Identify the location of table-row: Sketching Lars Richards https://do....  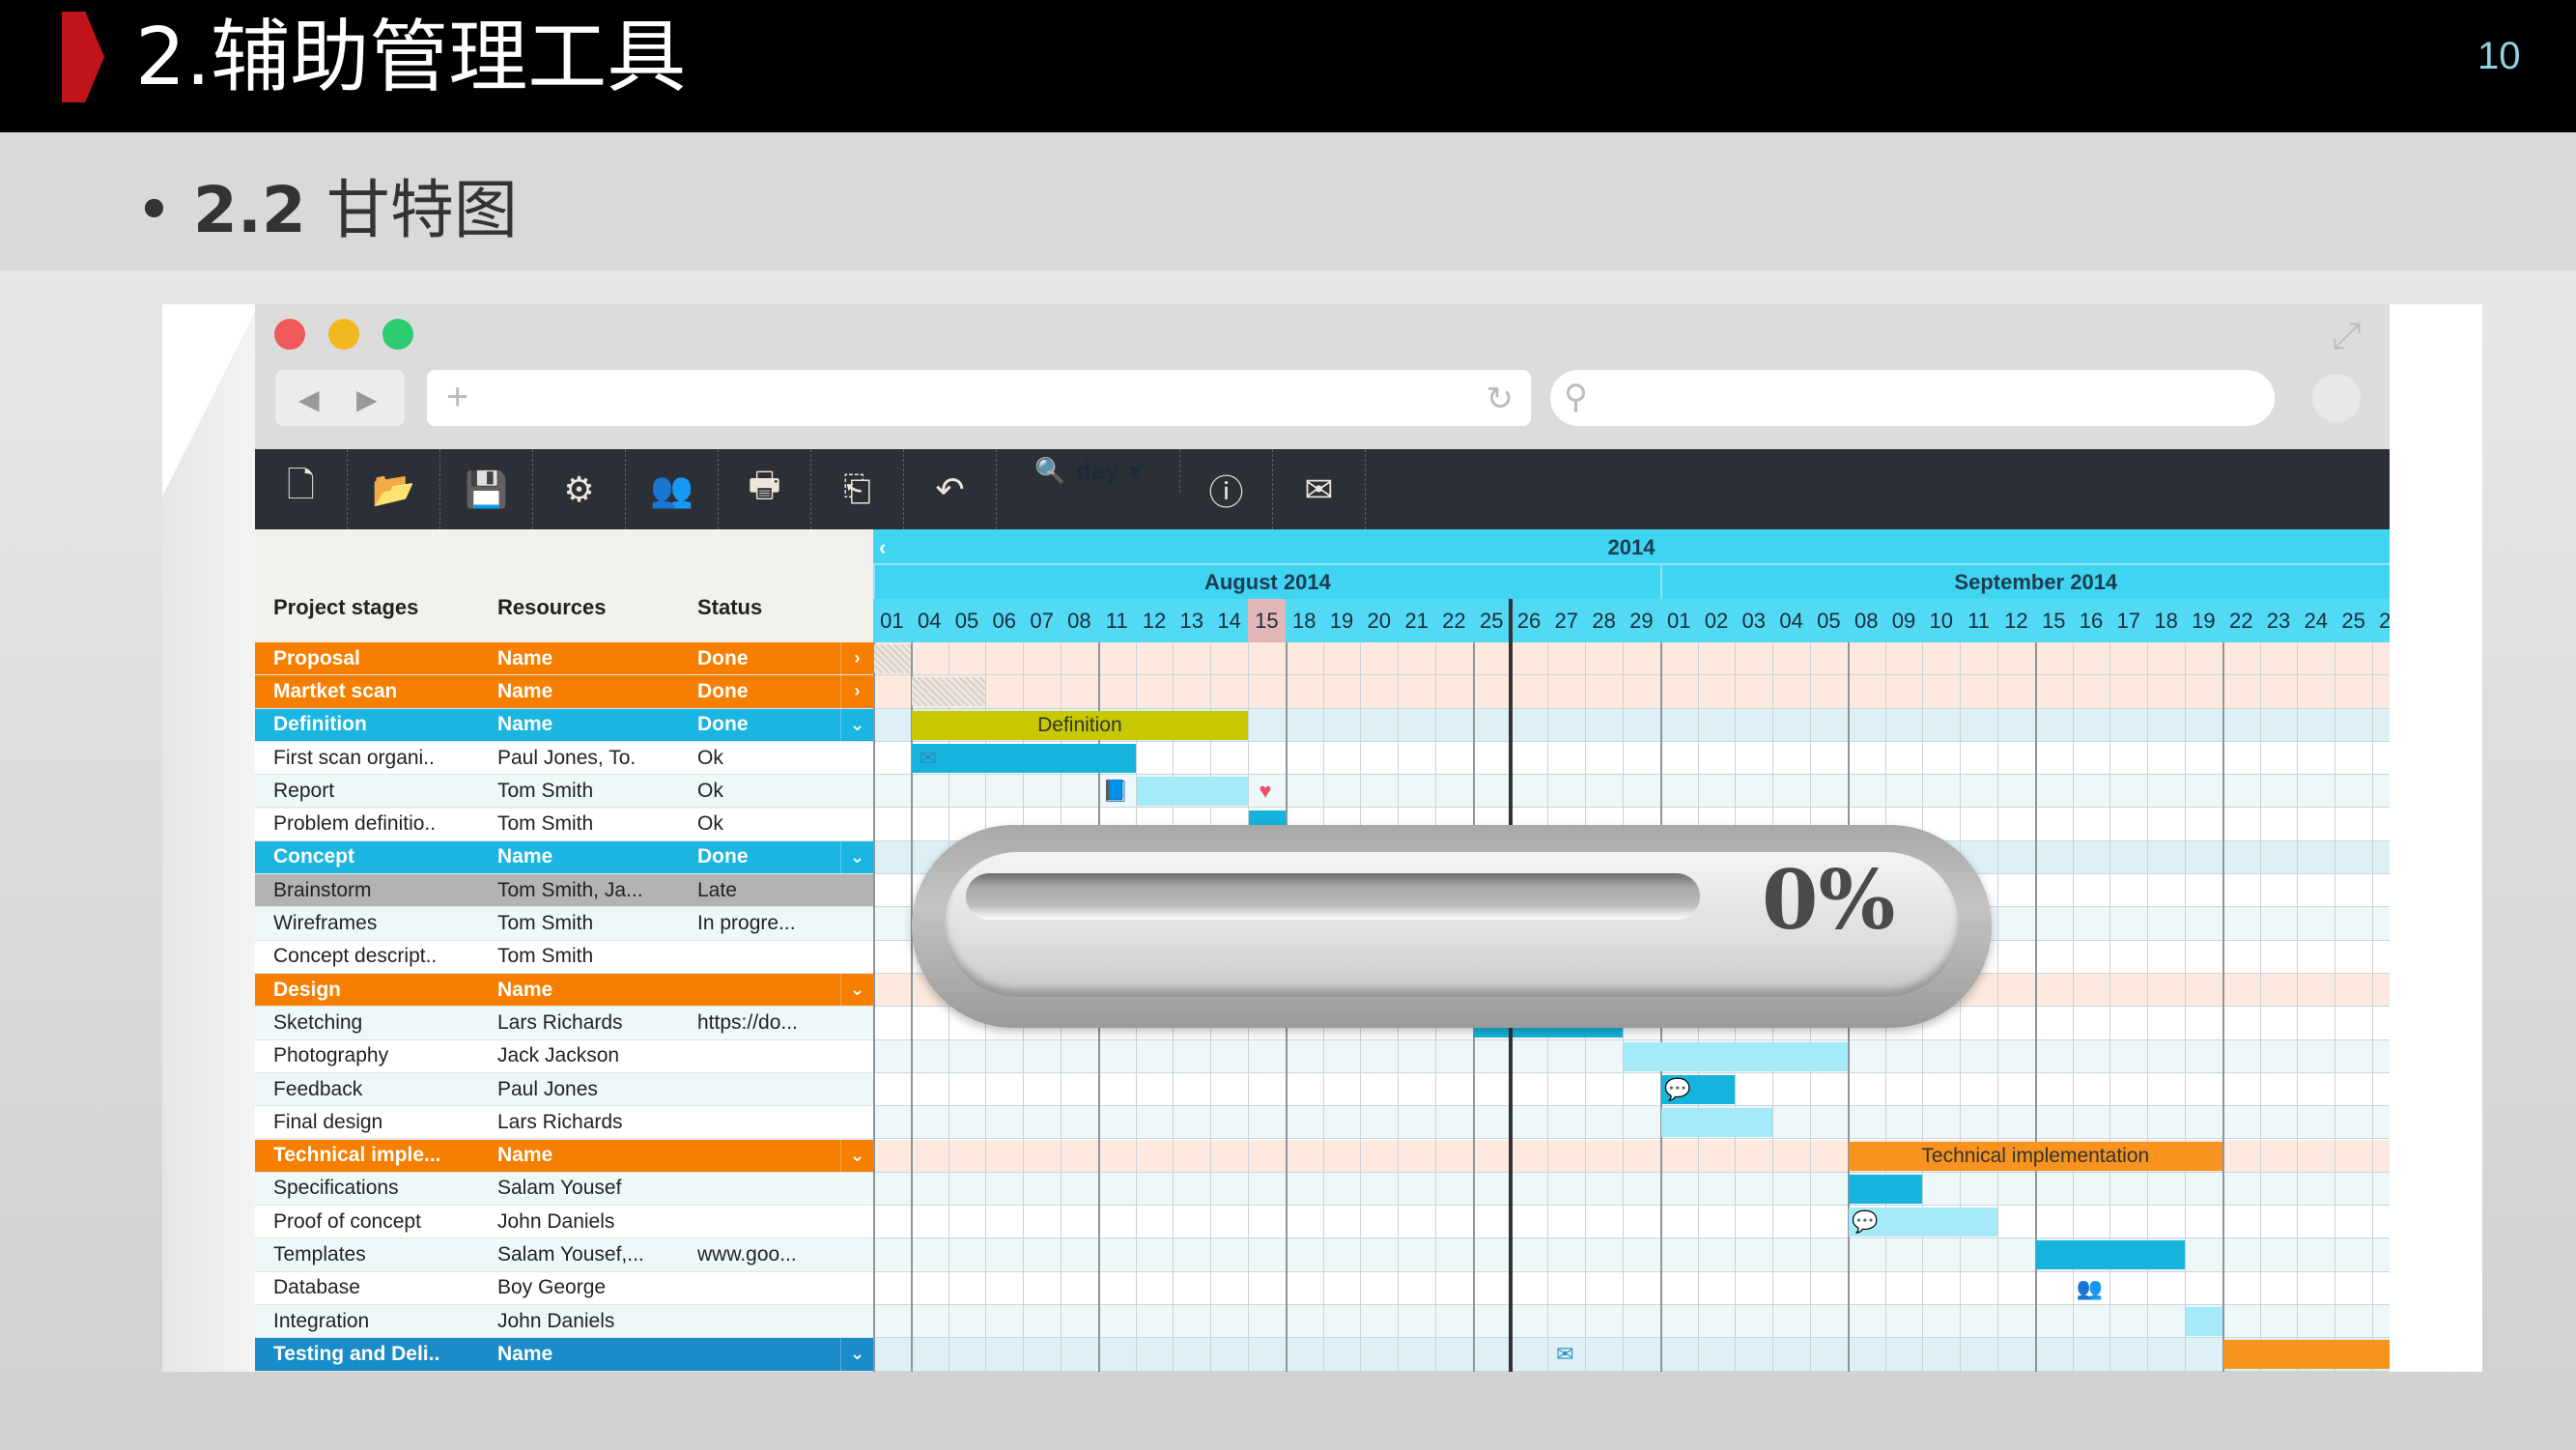
(564, 1024).